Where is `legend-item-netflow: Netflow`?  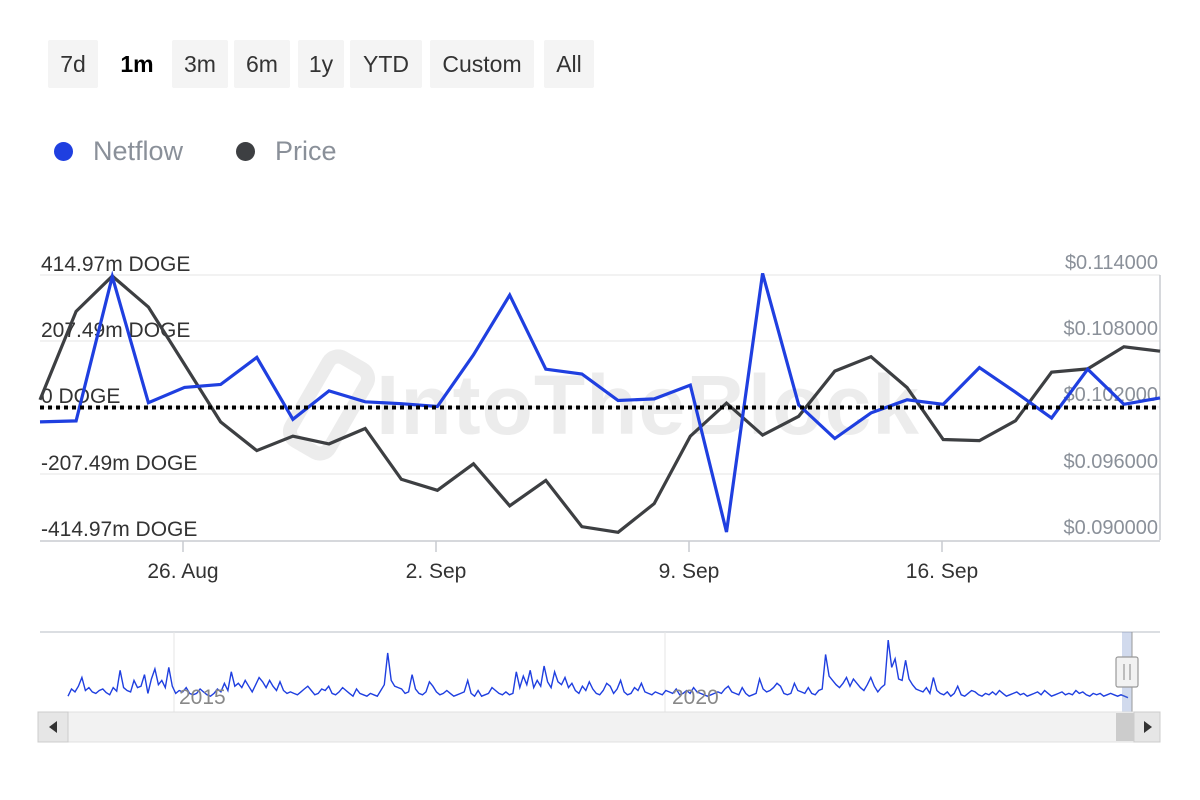 legend-item-netflow: Netflow is located at coordinates (118, 151).